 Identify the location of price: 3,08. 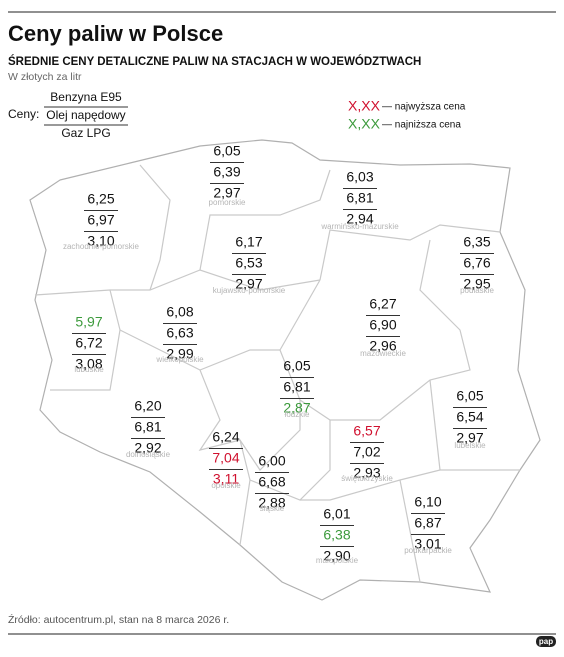
(88, 364).